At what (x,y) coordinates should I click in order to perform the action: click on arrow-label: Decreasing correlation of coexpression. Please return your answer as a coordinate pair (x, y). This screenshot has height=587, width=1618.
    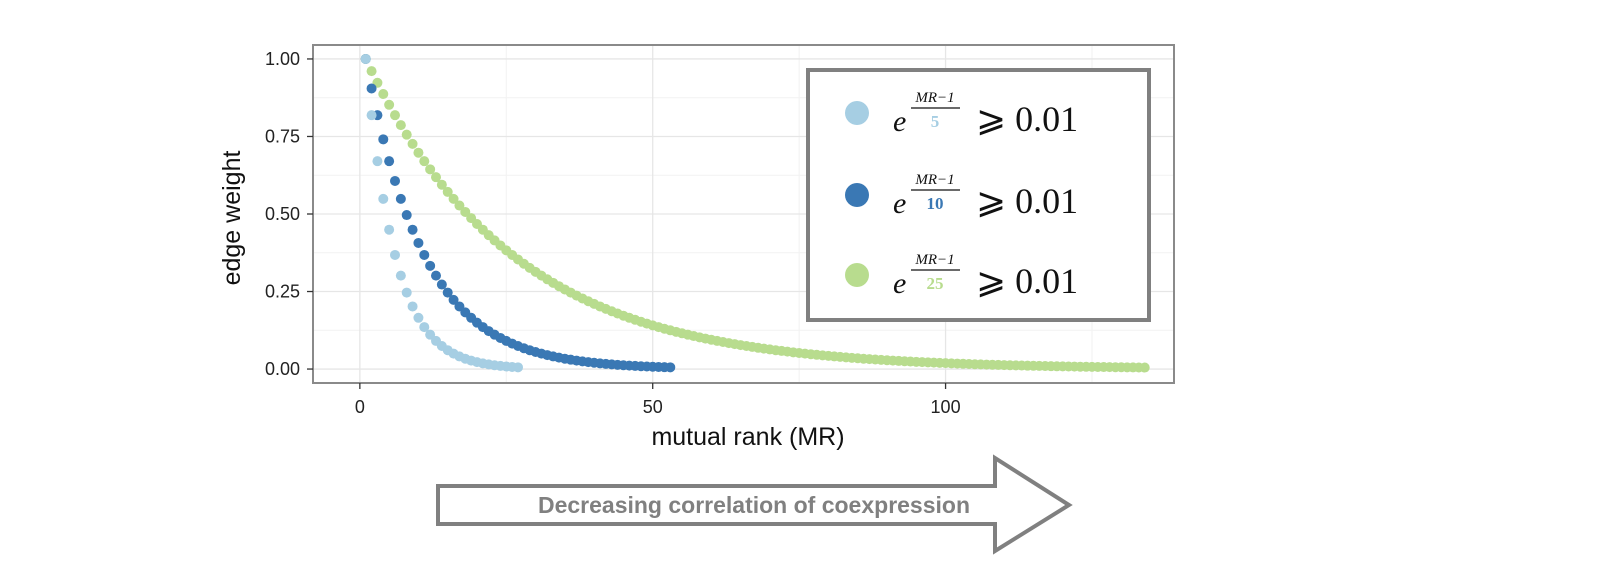
    Looking at the image, I should click on (754, 505).